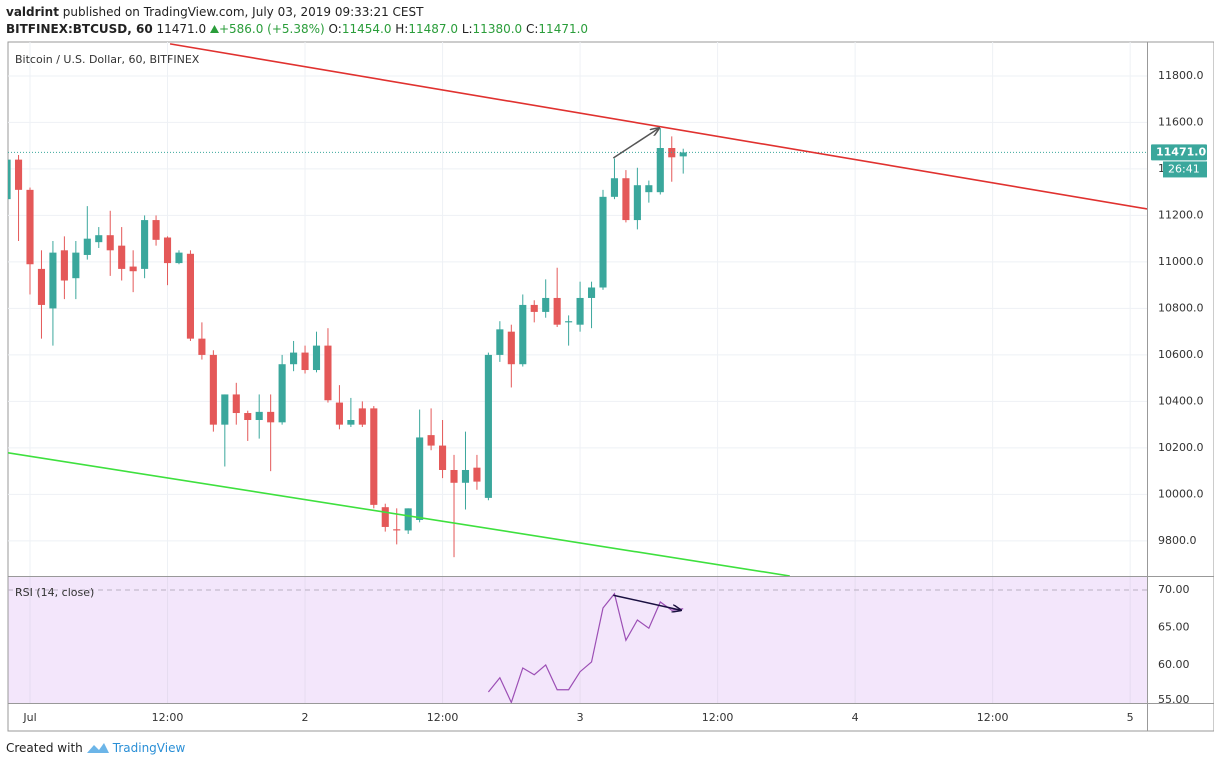 This screenshot has width=1214, height=768. I want to click on rsi-line, so click(585, 647).